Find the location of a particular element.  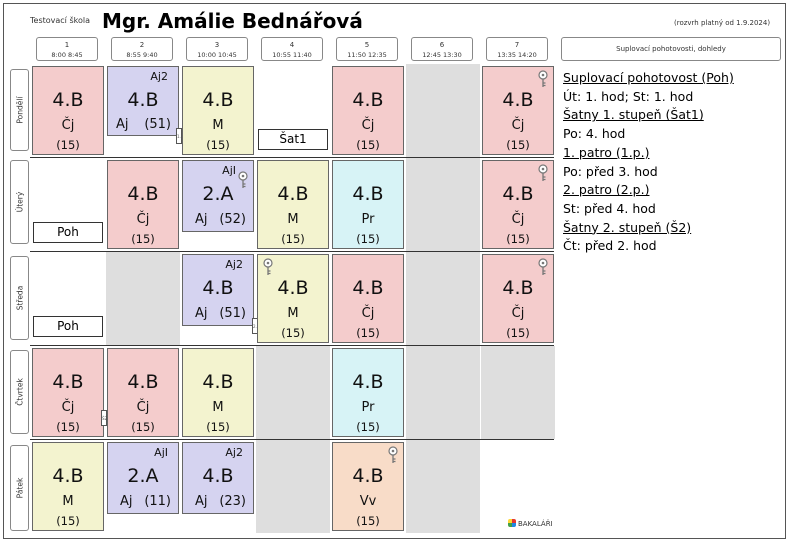

day-text: Pondělí is located at coordinates (19, 110).